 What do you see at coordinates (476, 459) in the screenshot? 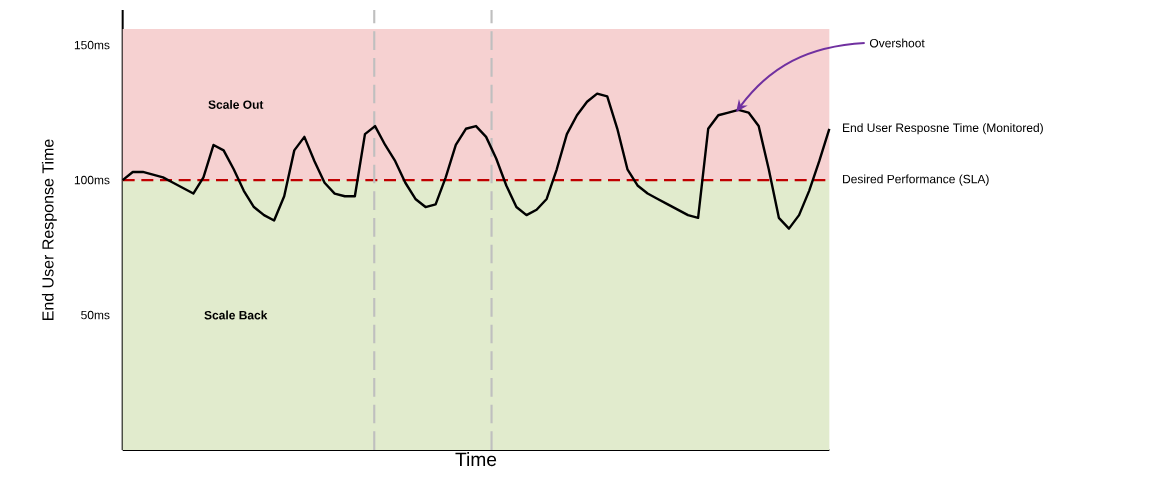
I see `x-axis-title: Time` at bounding box center [476, 459].